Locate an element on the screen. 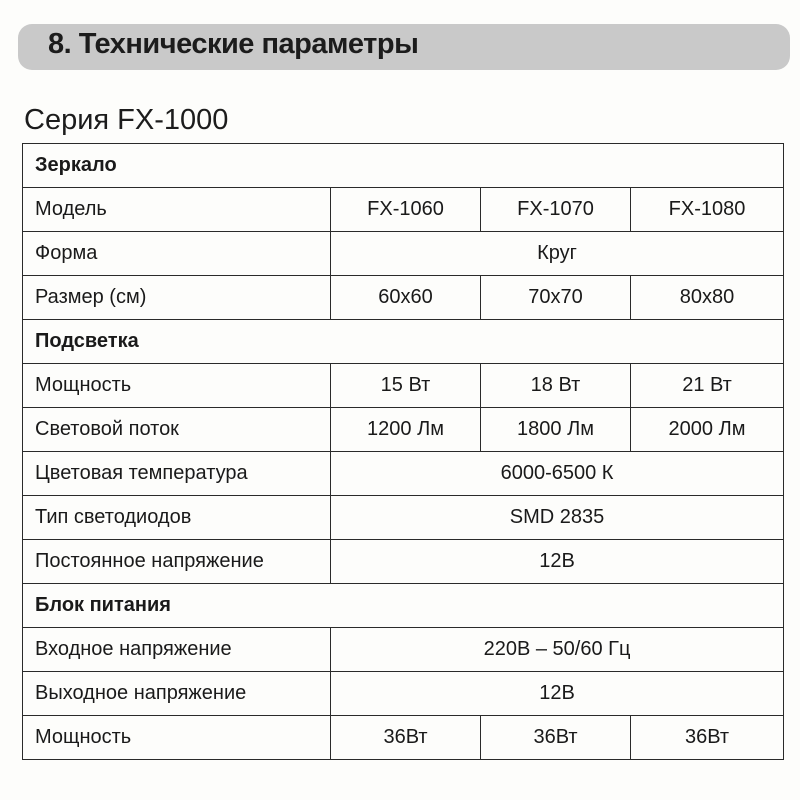  param-value: 70x70 is located at coordinates (555, 297).